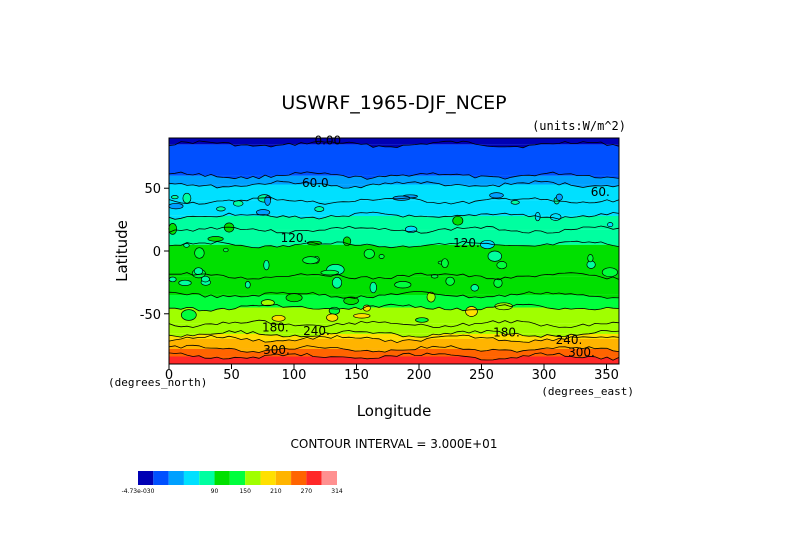 This screenshot has height=558, width=789. Describe the element at coordinates (579, 126) in the screenshot. I see `units-label: (units:W/m^2)` at that location.